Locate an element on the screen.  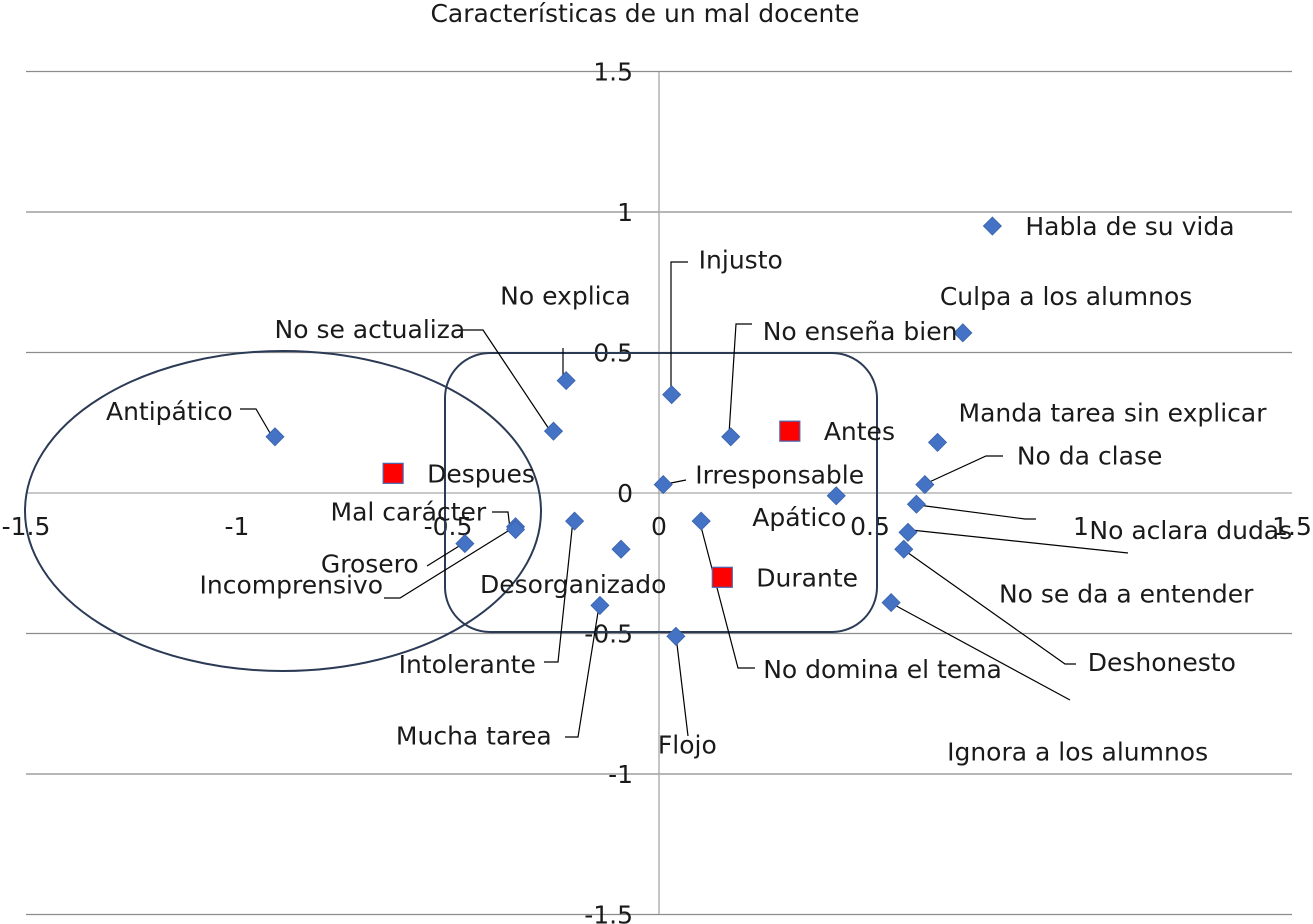
point-label: Desorganizado is located at coordinates (573, 584).